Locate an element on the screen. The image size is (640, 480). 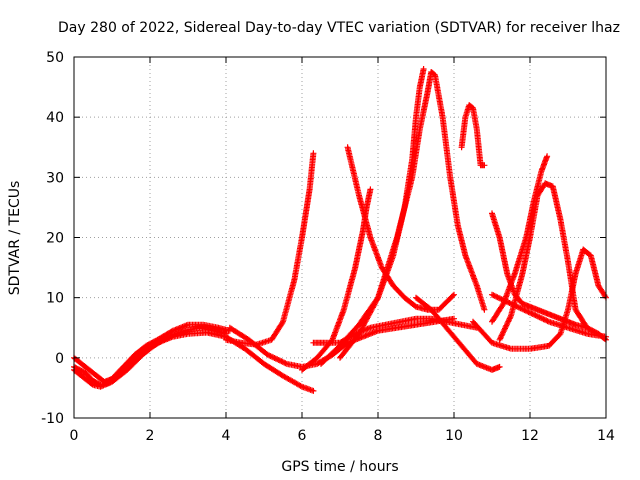
y-tick-label: 20 is located at coordinates (55, 239).